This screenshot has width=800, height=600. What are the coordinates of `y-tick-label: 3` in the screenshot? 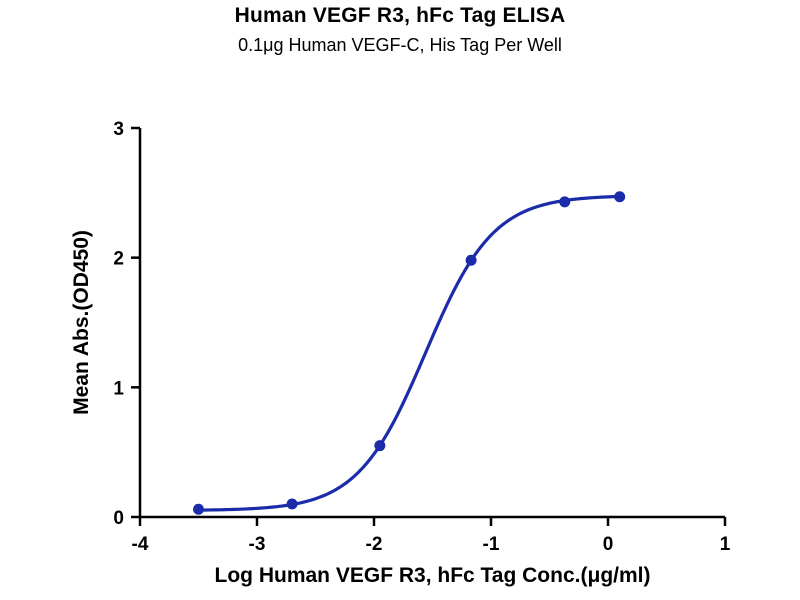 It's located at (118, 129).